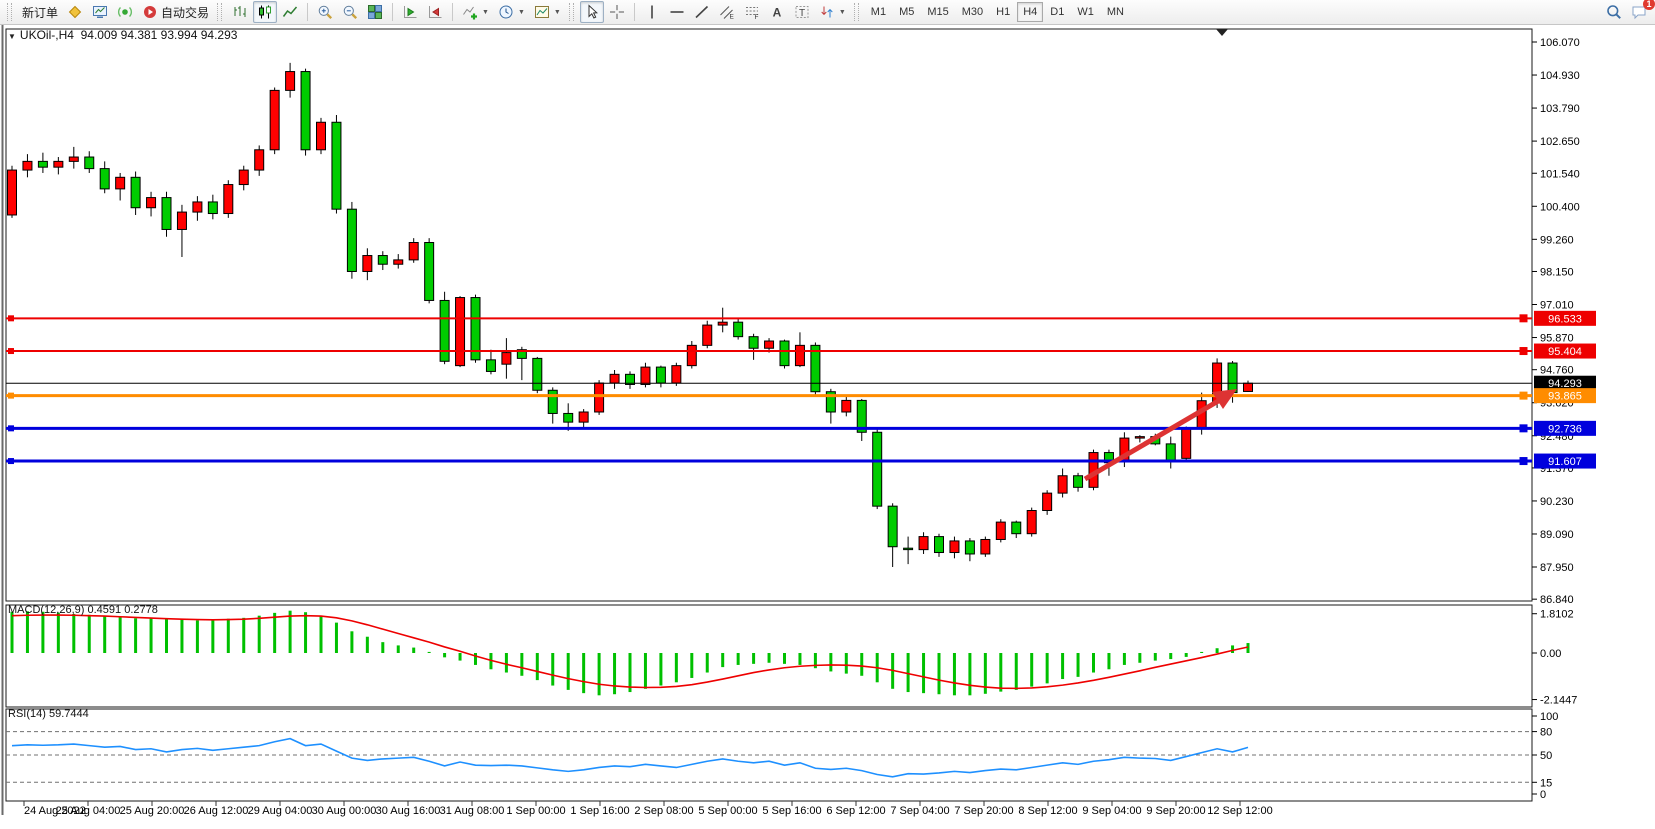  What do you see at coordinates (325, 12) in the screenshot?
I see `zoom-in-button` at bounding box center [325, 12].